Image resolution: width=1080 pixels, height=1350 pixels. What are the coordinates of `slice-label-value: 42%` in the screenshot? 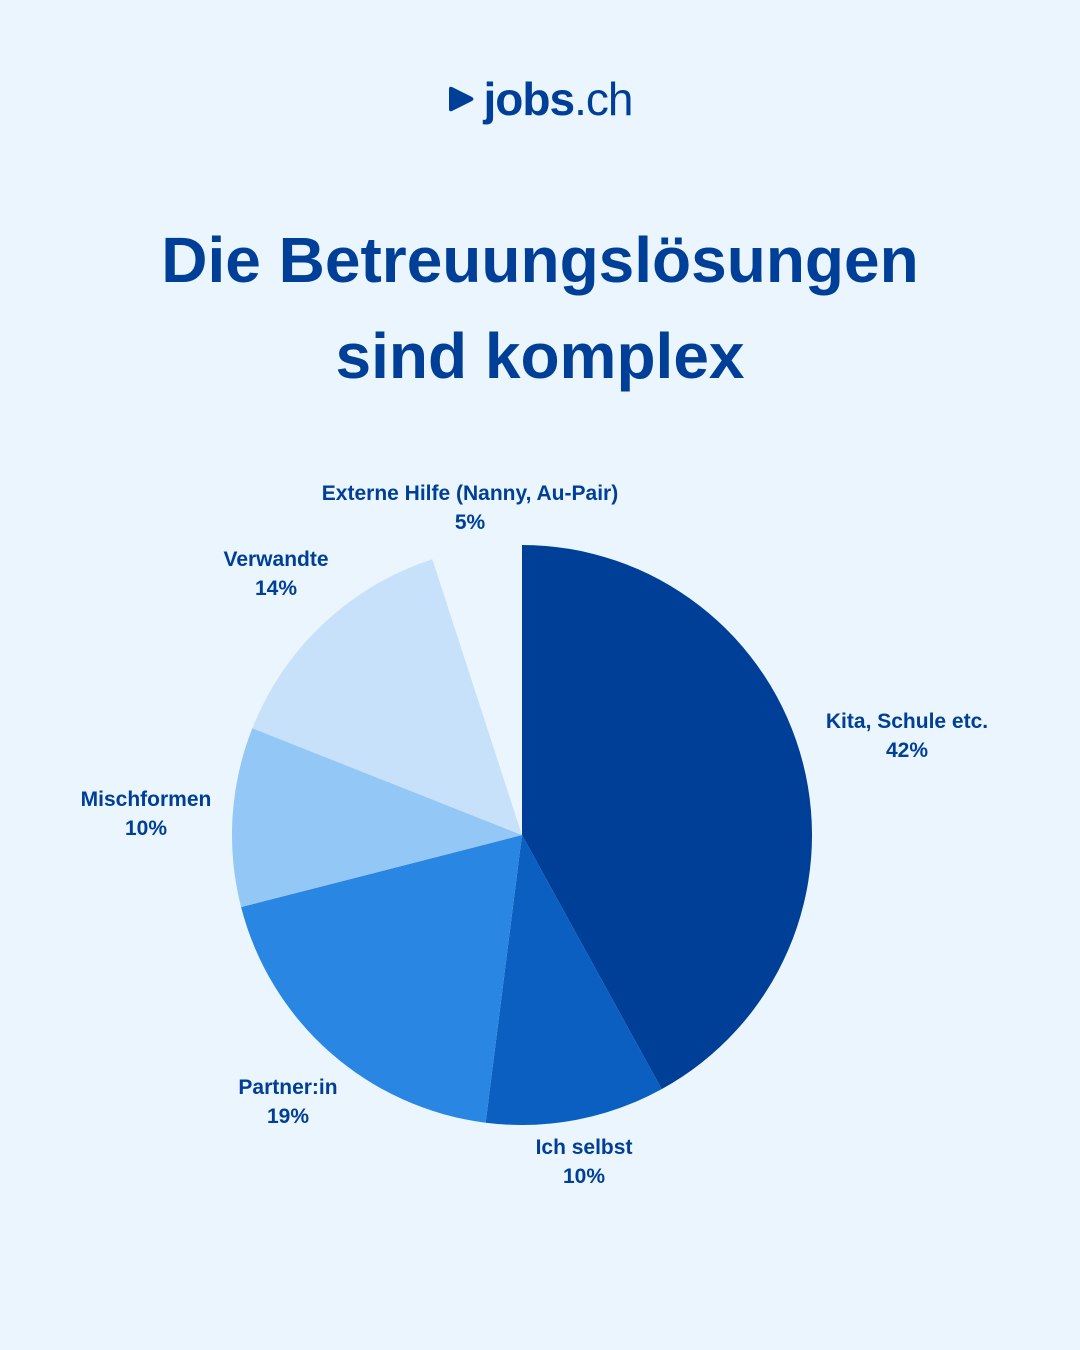 It's located at (907, 750).